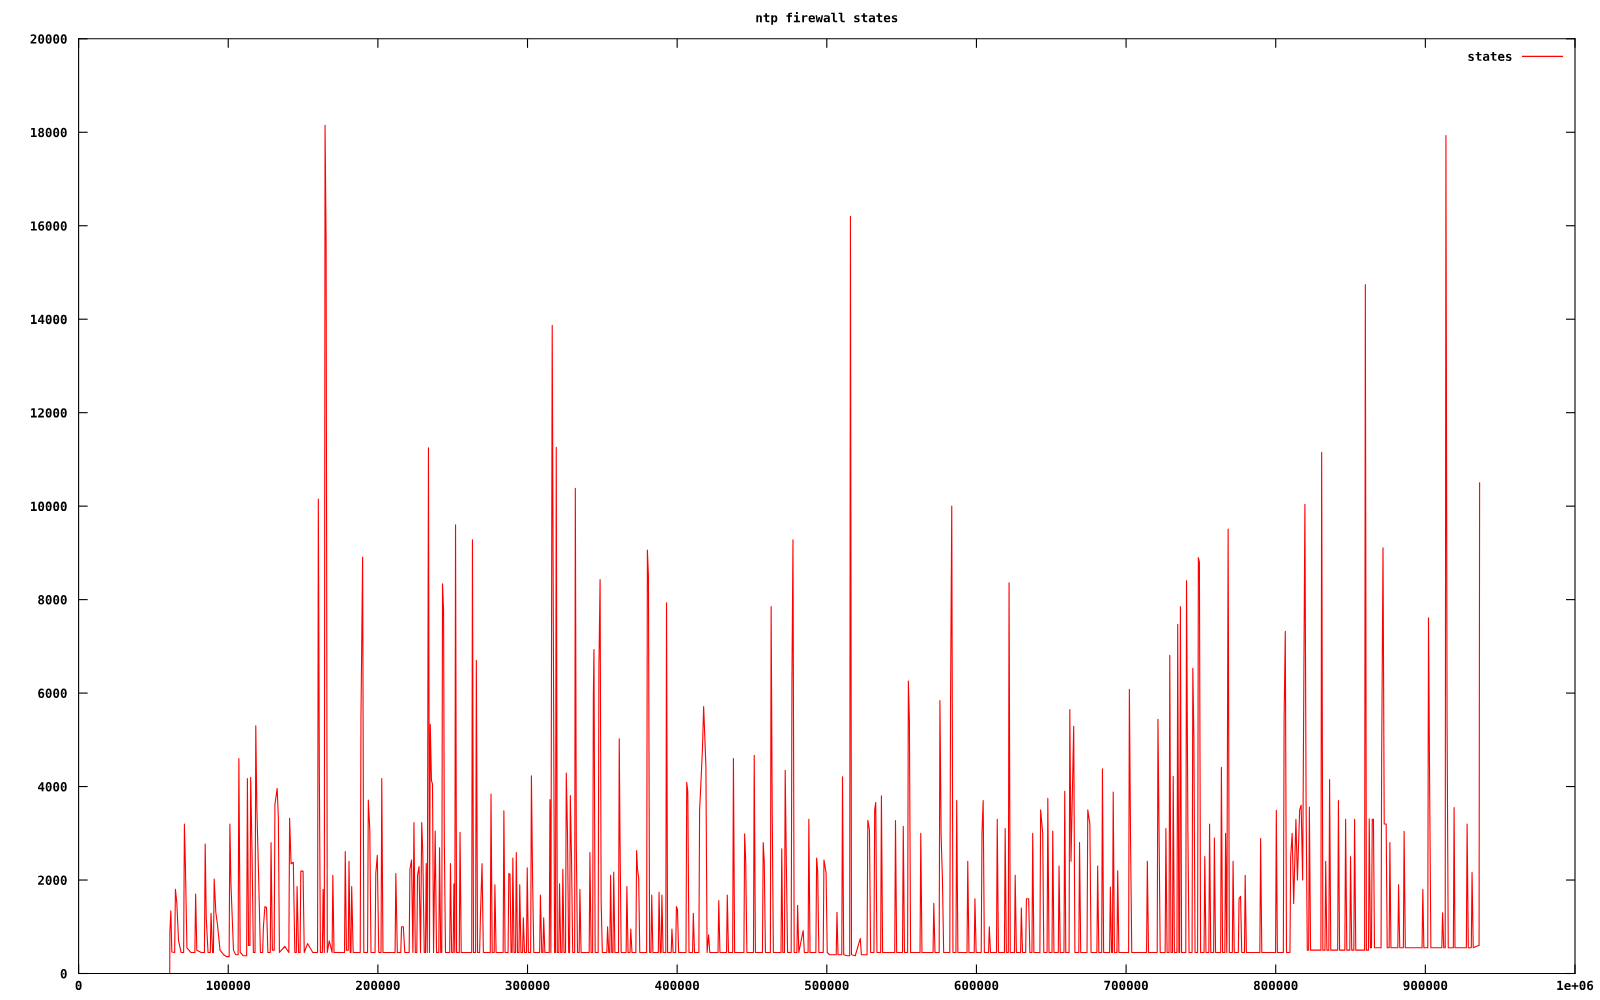  What do you see at coordinates (1126, 985) in the screenshot?
I see `x-tick-label: 700000` at bounding box center [1126, 985].